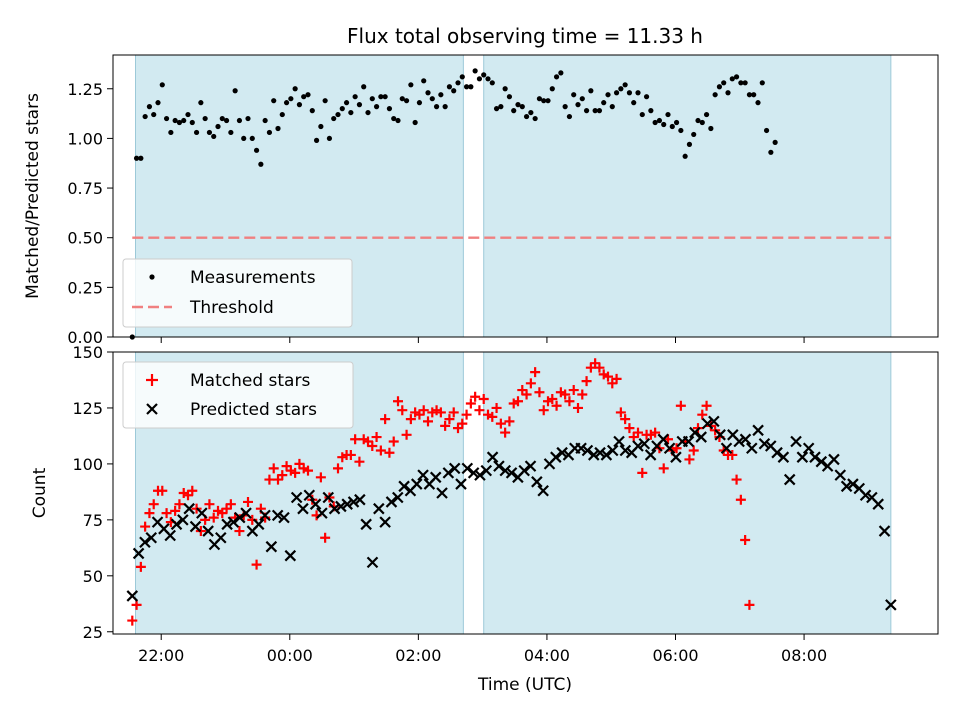  What do you see at coordinates (87, 352) in the screenshot?
I see `y-tick-label: 150` at bounding box center [87, 352].